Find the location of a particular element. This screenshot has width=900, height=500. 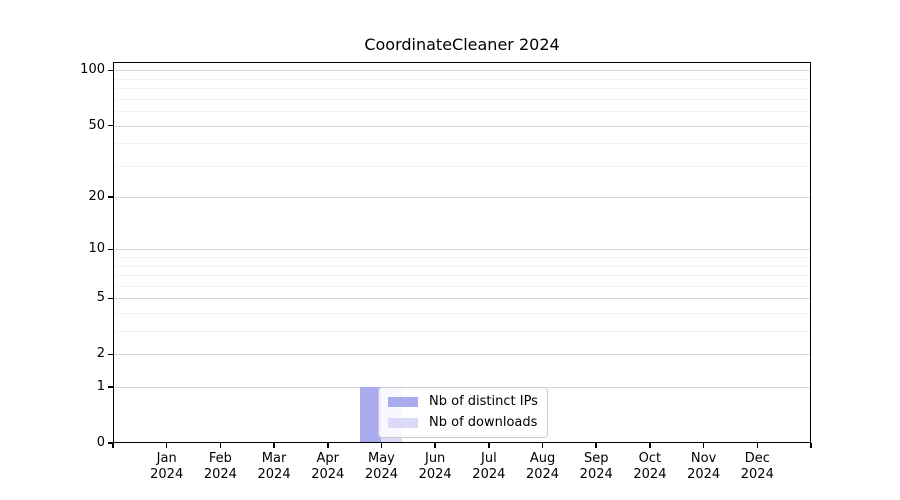

x-tick-label: Nov 2024 is located at coordinates (704, 466).